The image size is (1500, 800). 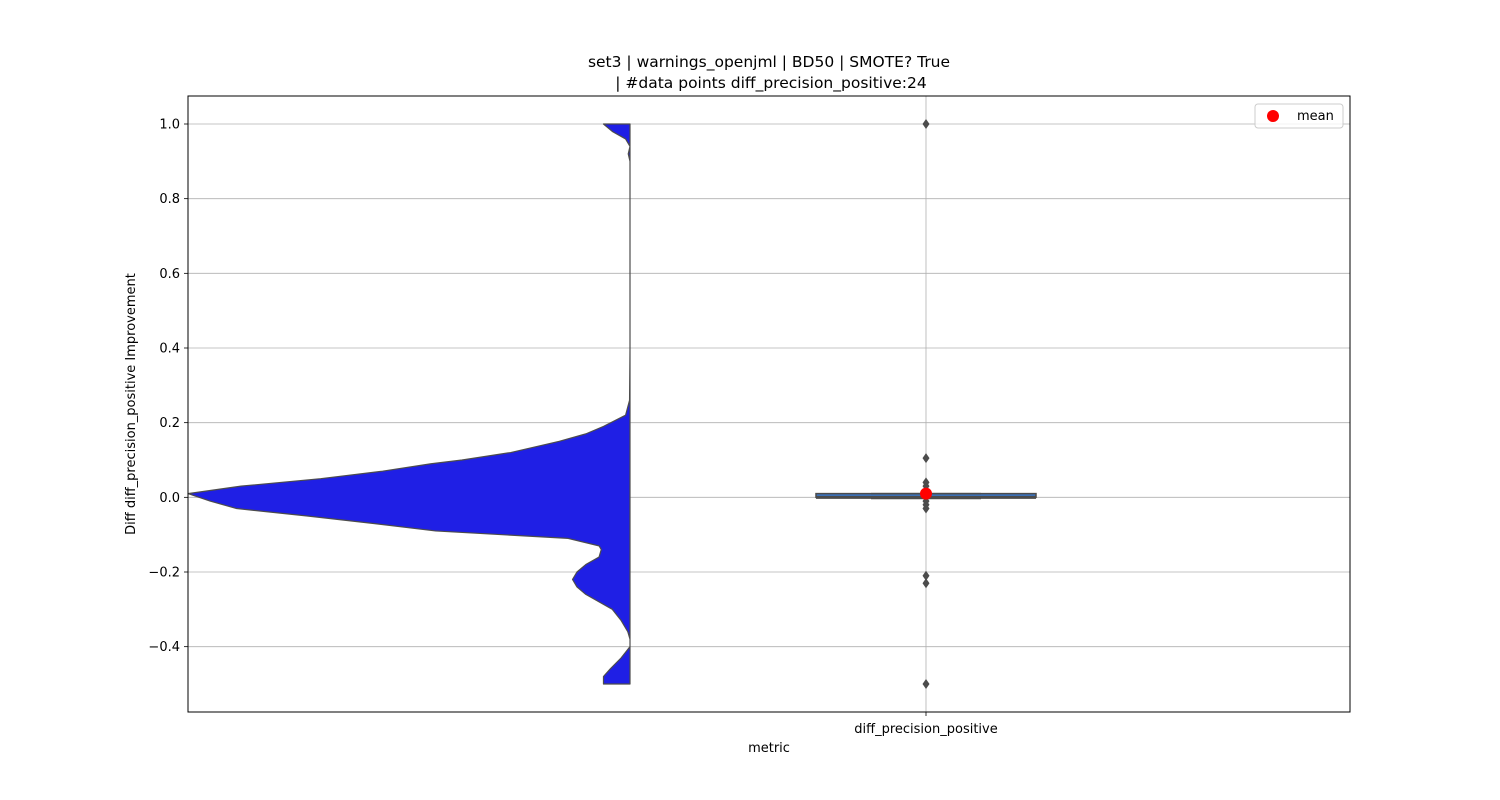 I want to click on legend-box, so click(x=1299, y=116).